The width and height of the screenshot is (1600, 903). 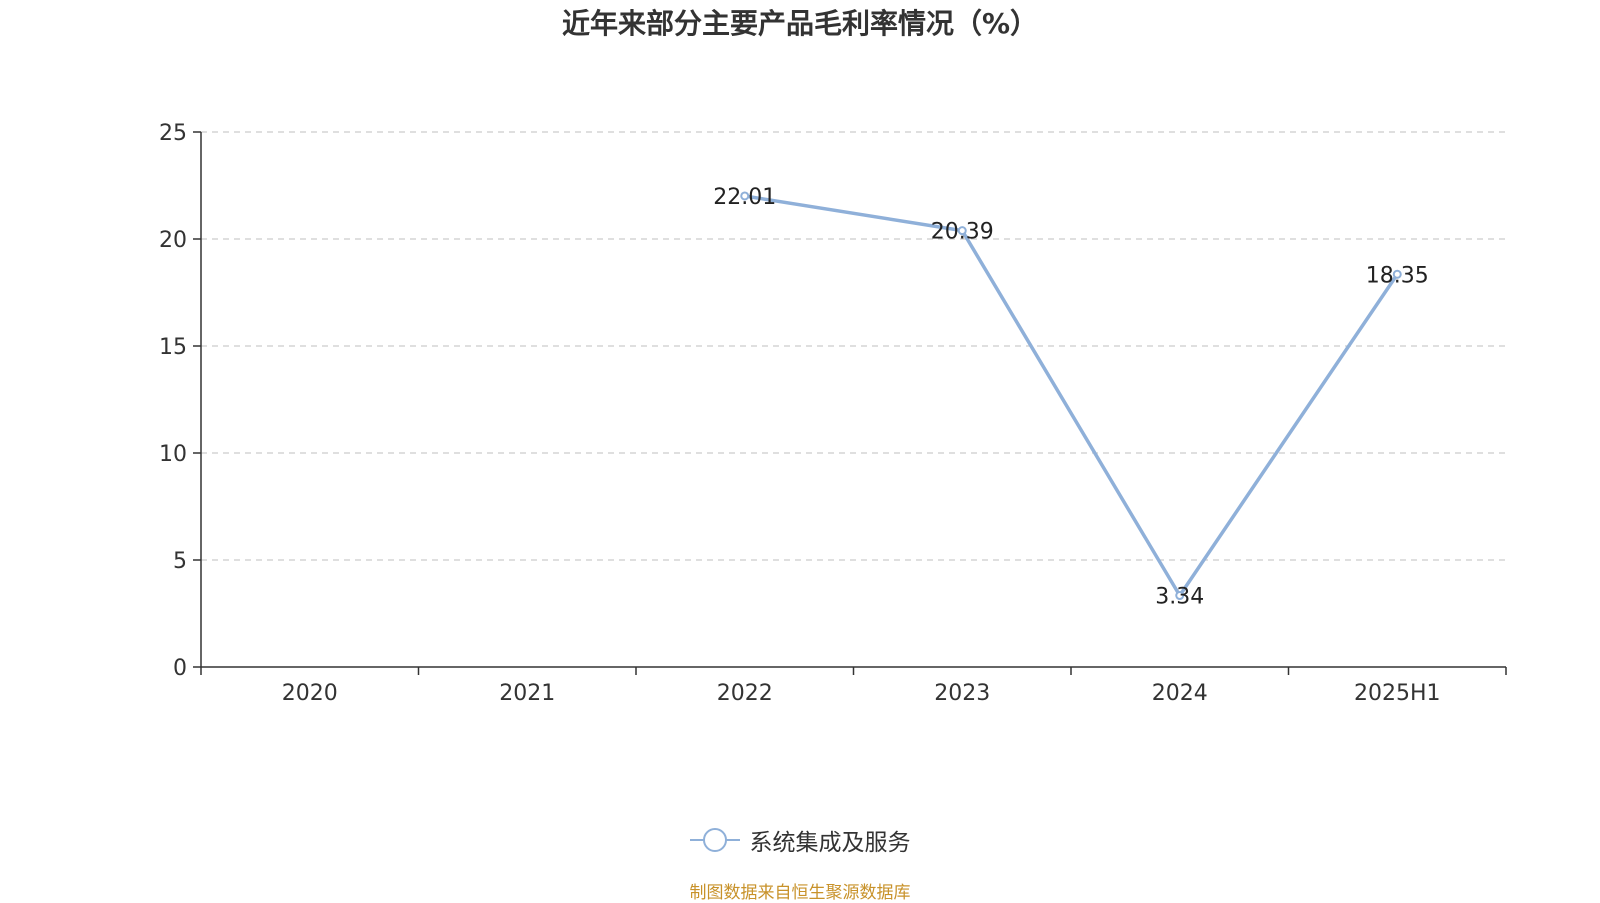 What do you see at coordinates (962, 693) in the screenshot?
I see `x-tick-label: 2023` at bounding box center [962, 693].